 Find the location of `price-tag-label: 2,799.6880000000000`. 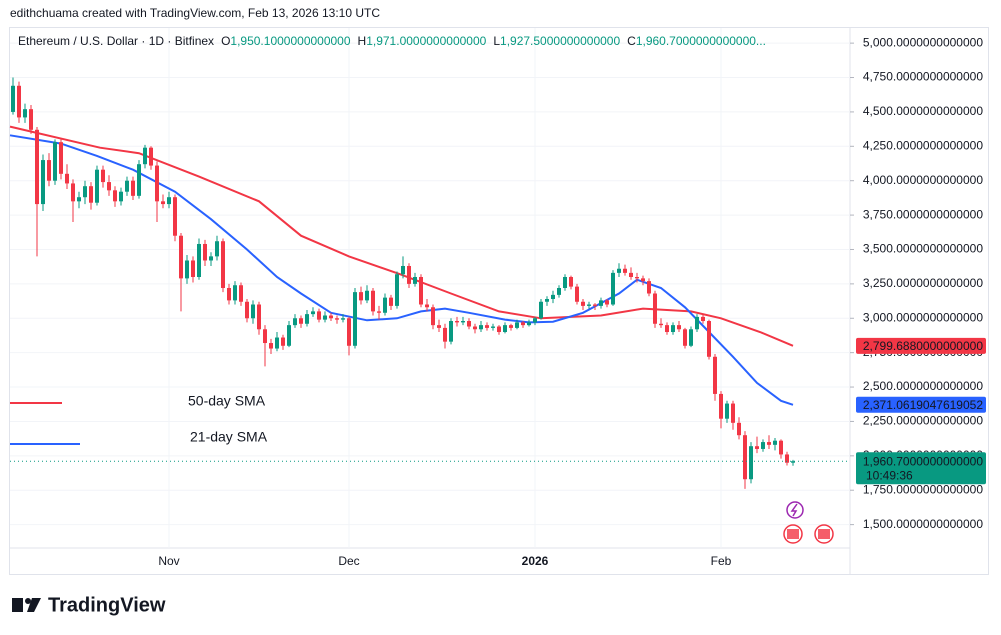

price-tag-label: 2,799.6880000000000 is located at coordinates (923, 346).